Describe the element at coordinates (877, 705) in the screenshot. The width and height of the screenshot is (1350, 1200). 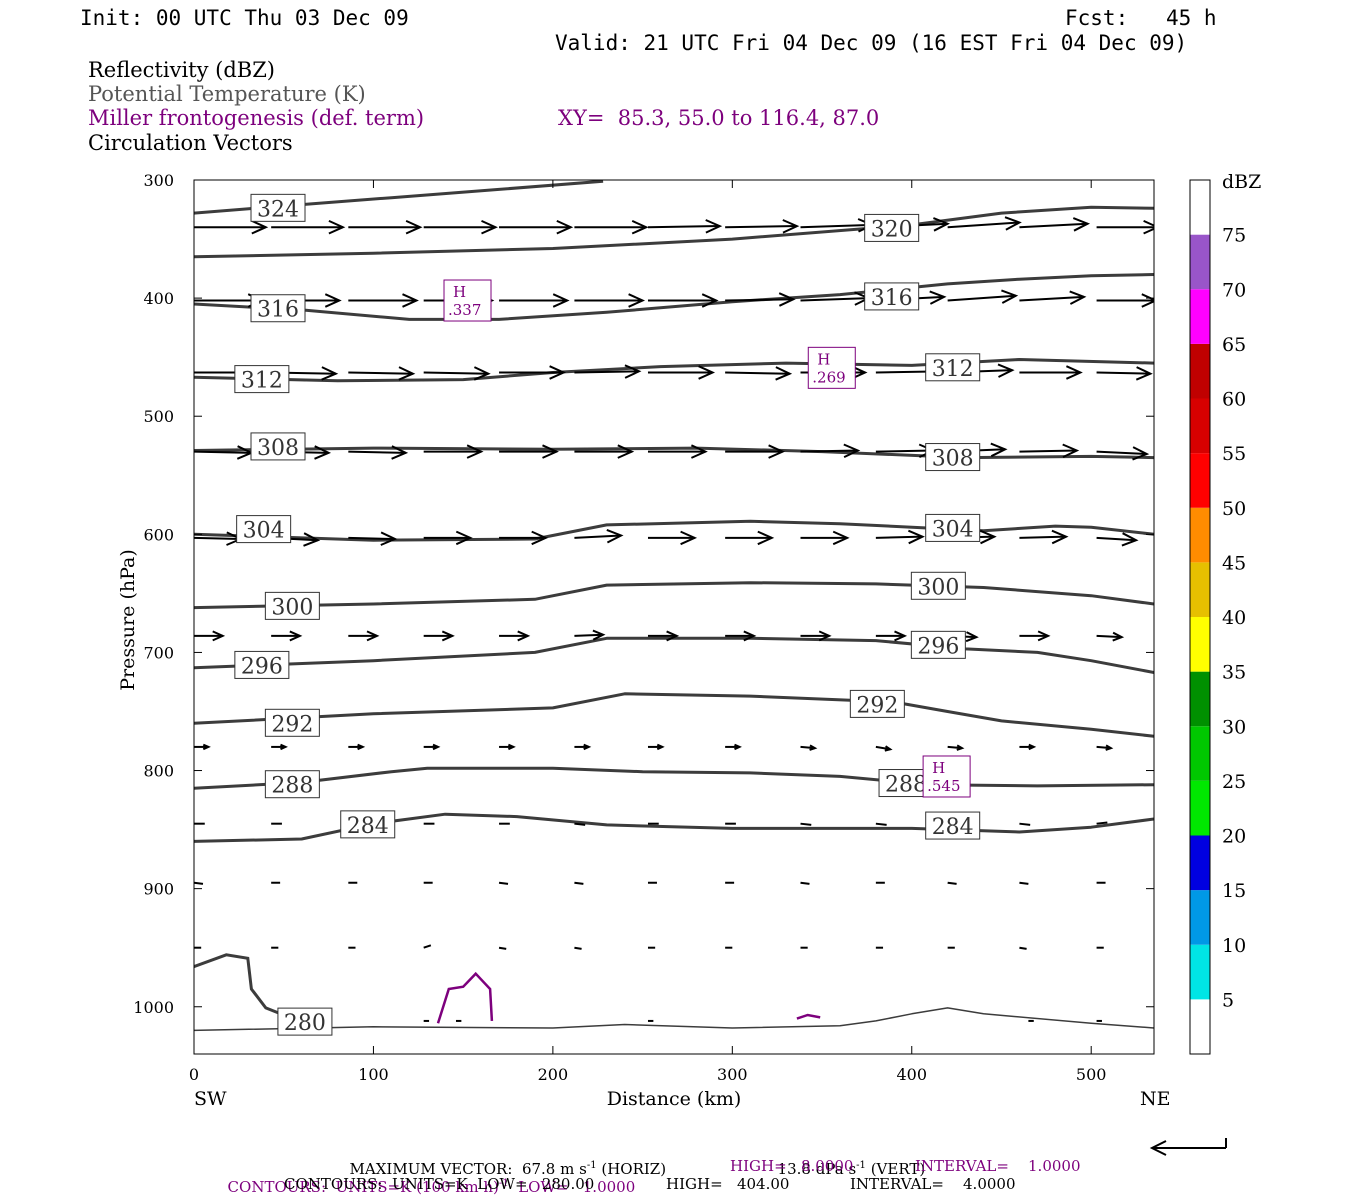
I see `theta-label-text: 292` at that location.